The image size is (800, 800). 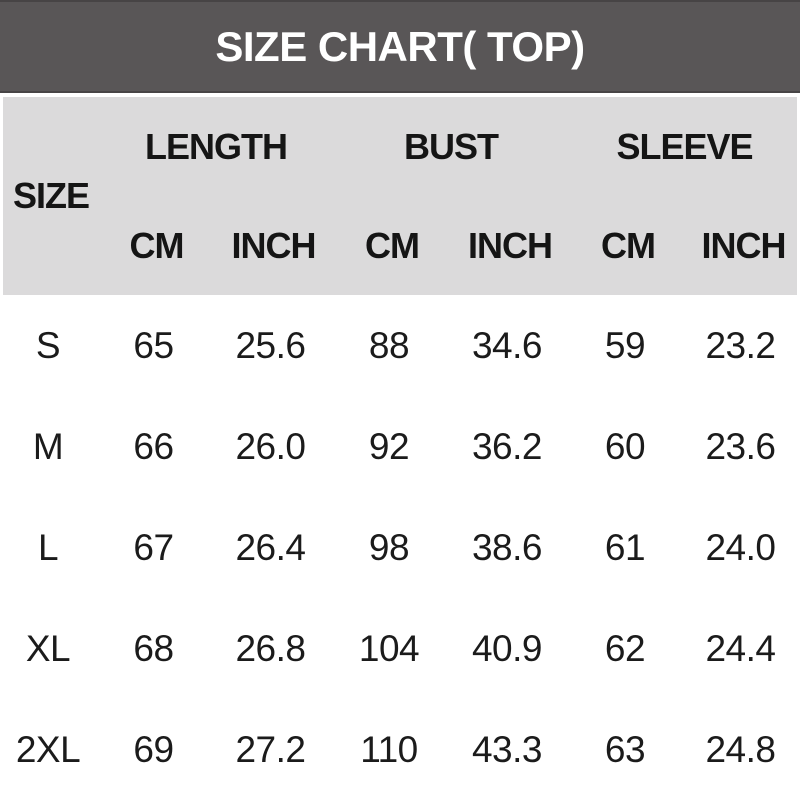 What do you see at coordinates (270, 648) in the screenshot?
I see `length-inch-value: 26.8` at bounding box center [270, 648].